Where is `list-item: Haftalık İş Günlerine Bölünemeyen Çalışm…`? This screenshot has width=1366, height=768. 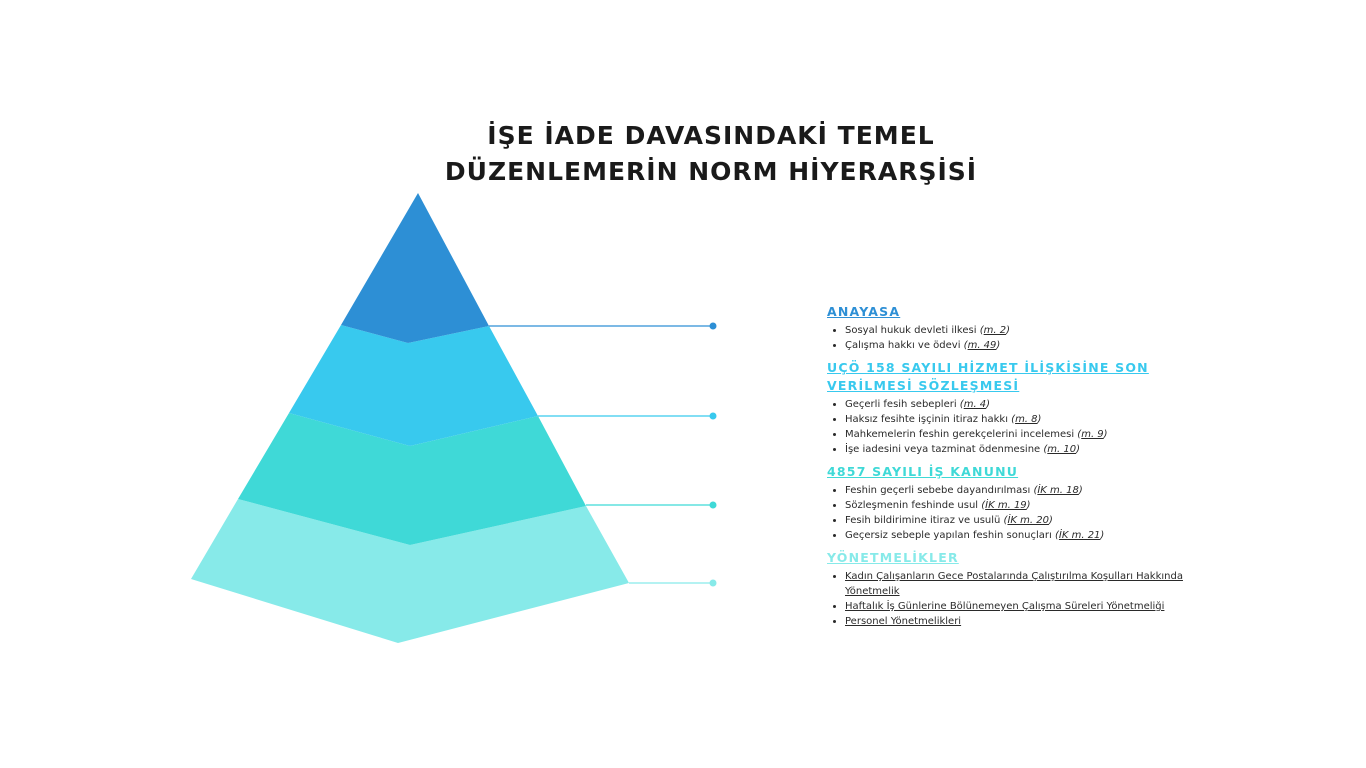 list-item: Haftalık İş Günlerine Bölünemeyen Çalışm… is located at coordinates (1026, 606).